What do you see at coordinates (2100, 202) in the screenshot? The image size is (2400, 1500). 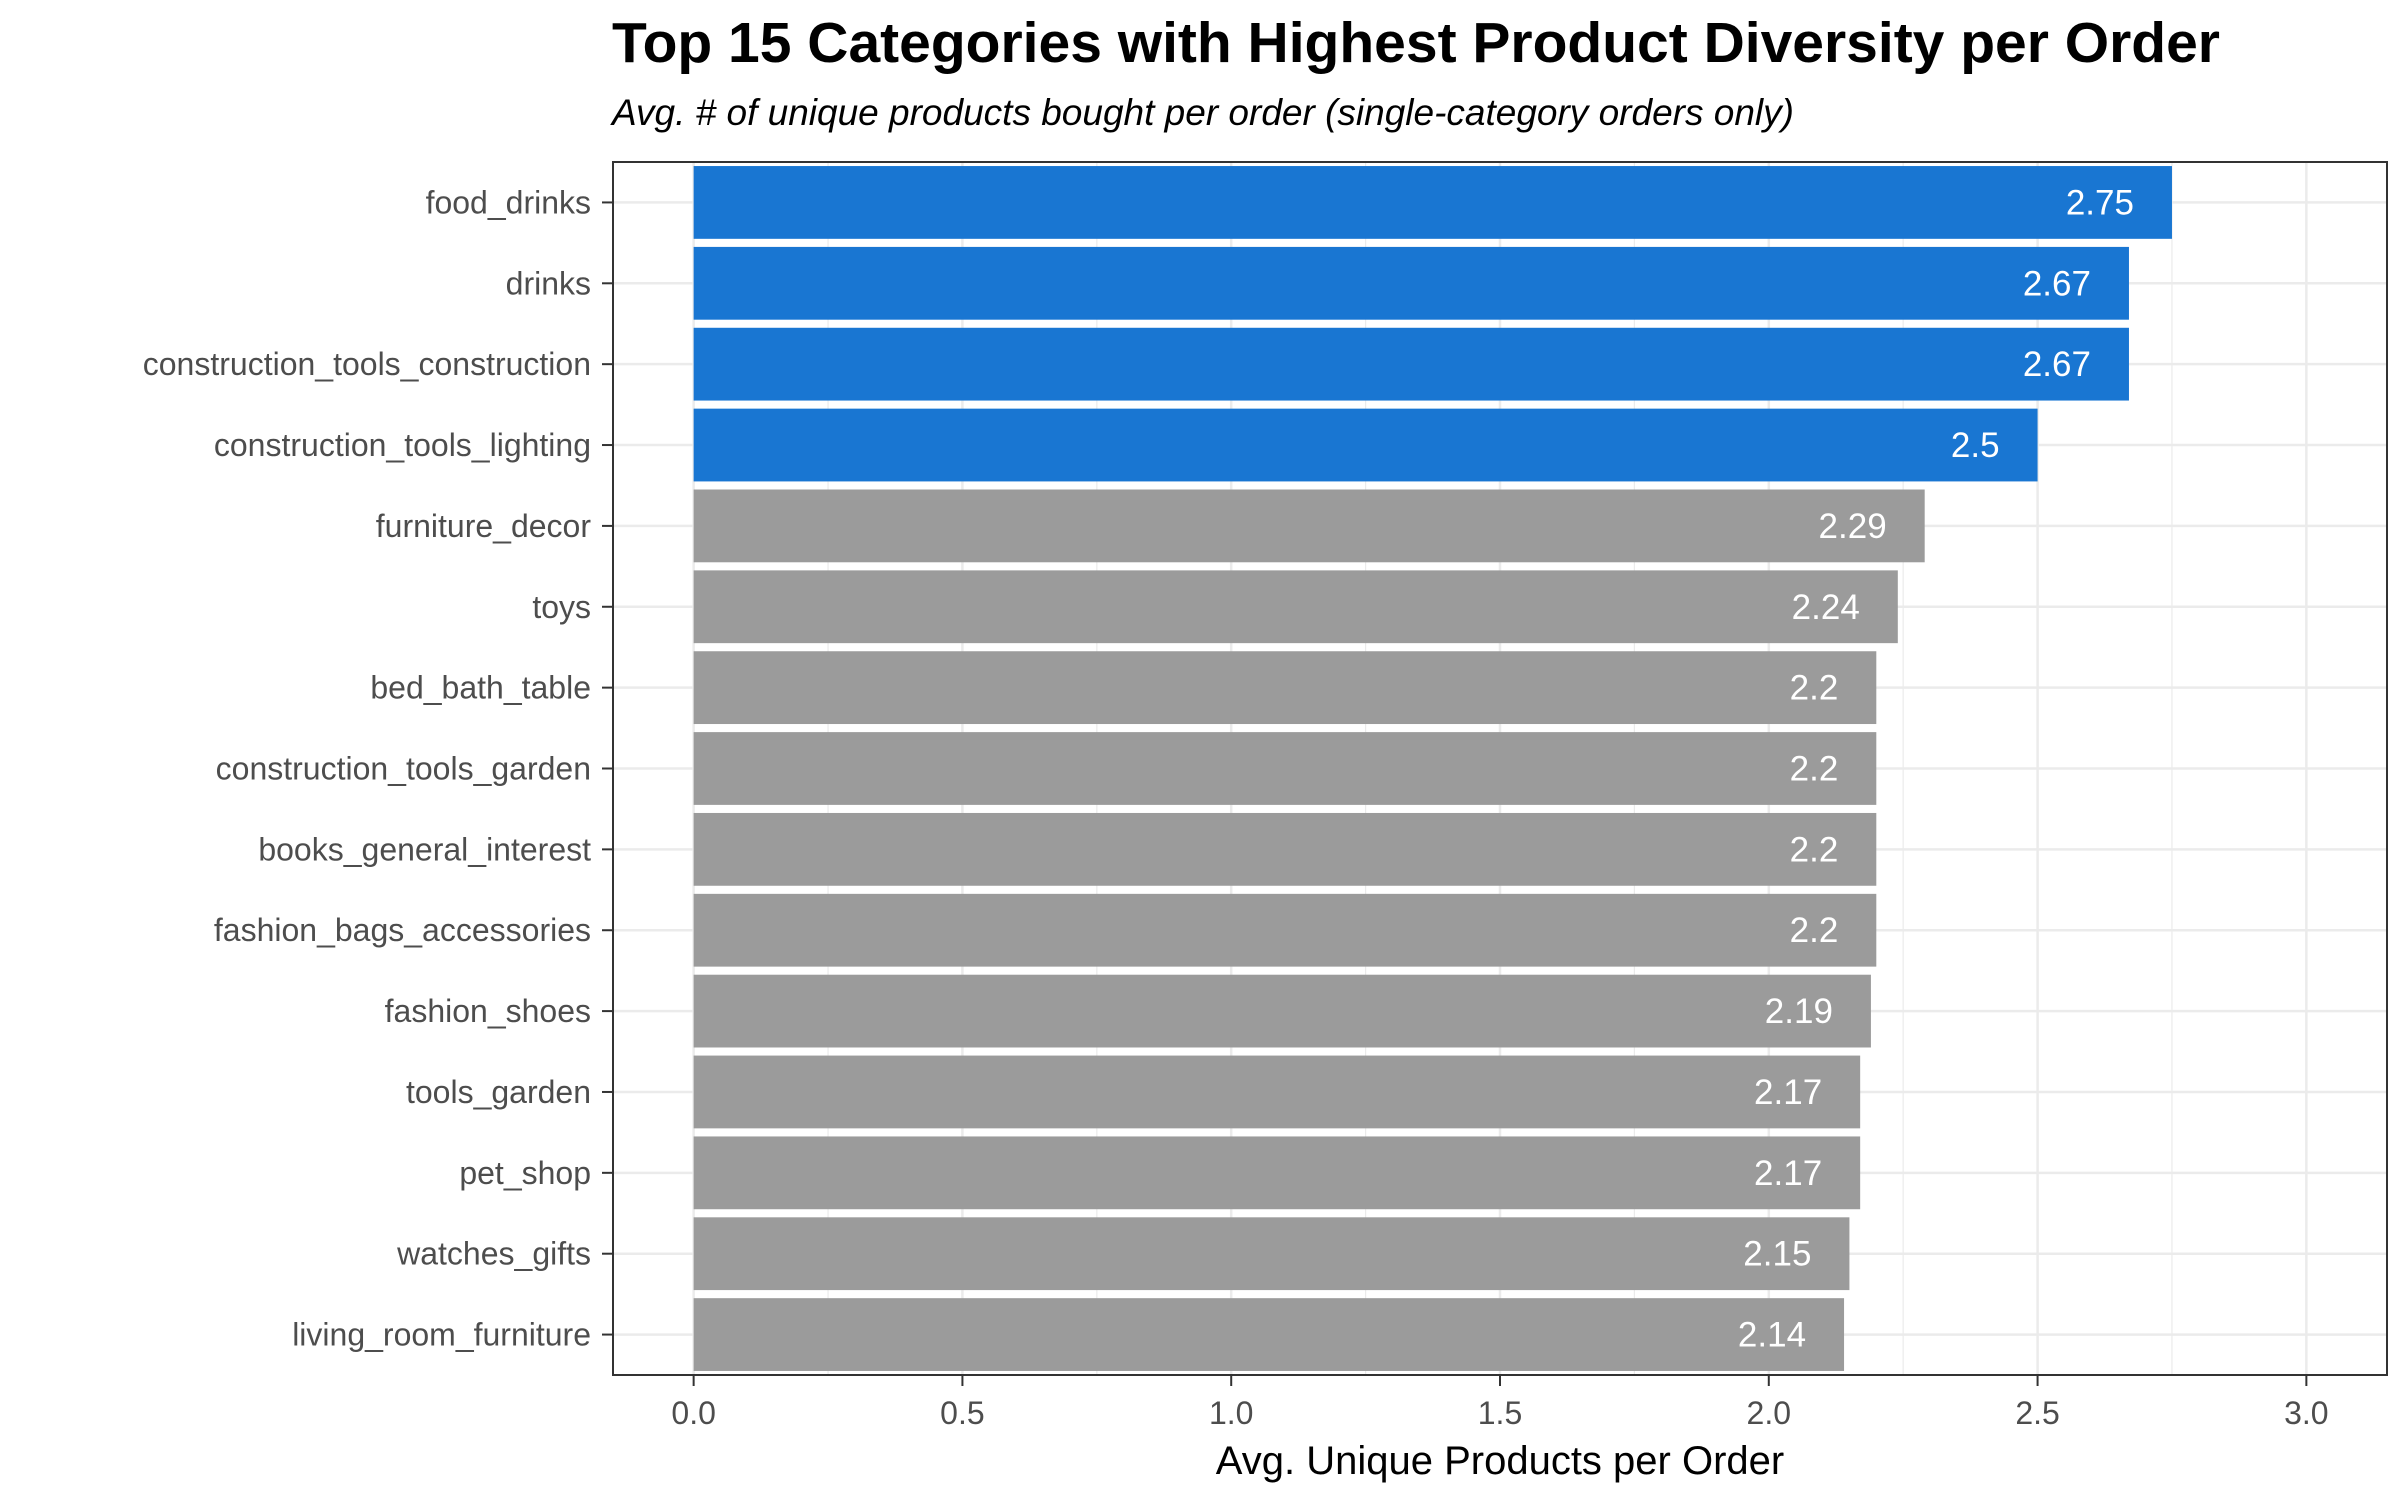 I see `bar-value-label: 2.75` at bounding box center [2100, 202].